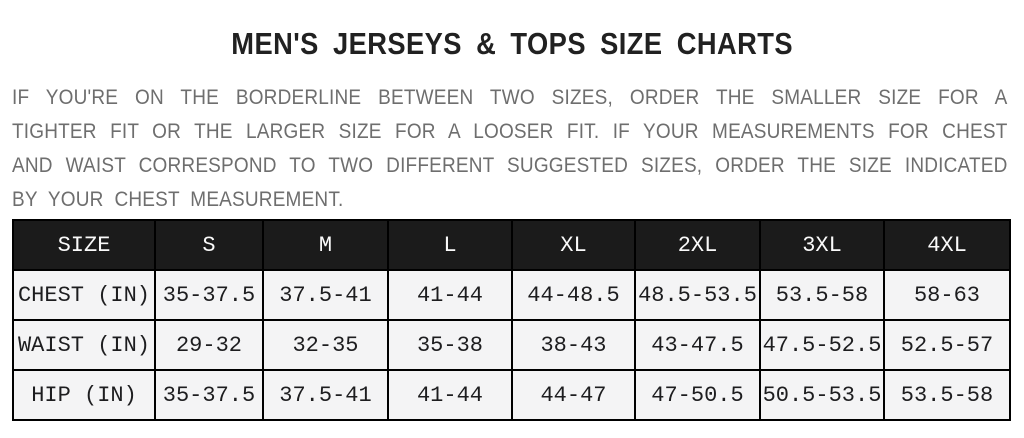 This screenshot has height=438, width=1024. What do you see at coordinates (697, 345) in the screenshot?
I see `size-value-cell: 43-47.5` at bounding box center [697, 345].